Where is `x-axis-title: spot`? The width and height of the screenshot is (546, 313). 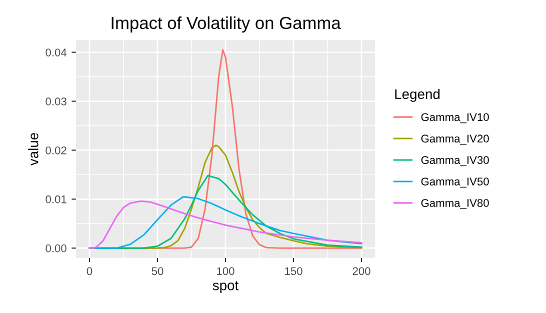 x-axis-title: spot is located at coordinates (225, 287).